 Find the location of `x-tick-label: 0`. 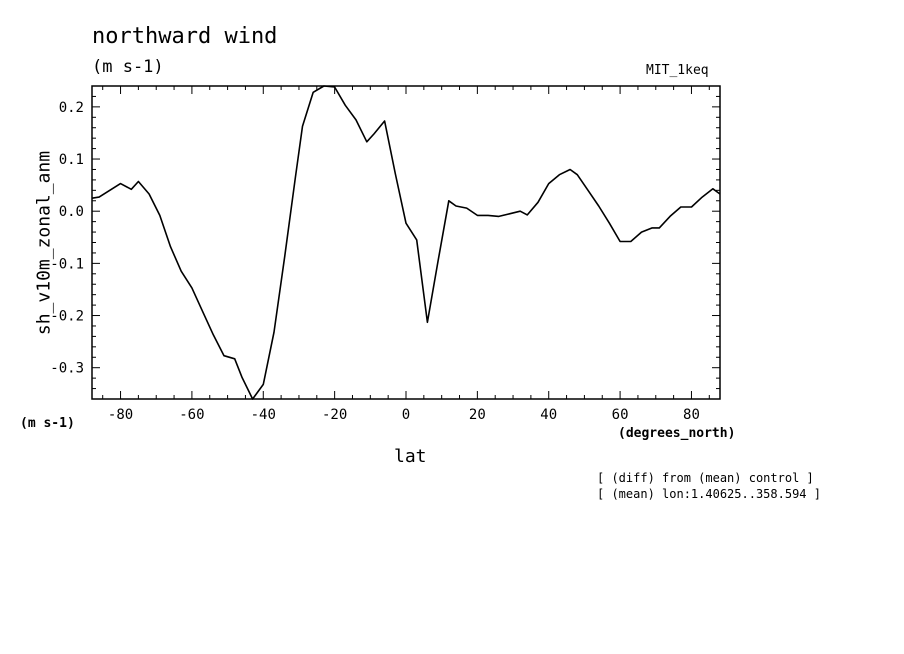

x-tick-label: 0 is located at coordinates (406, 415).